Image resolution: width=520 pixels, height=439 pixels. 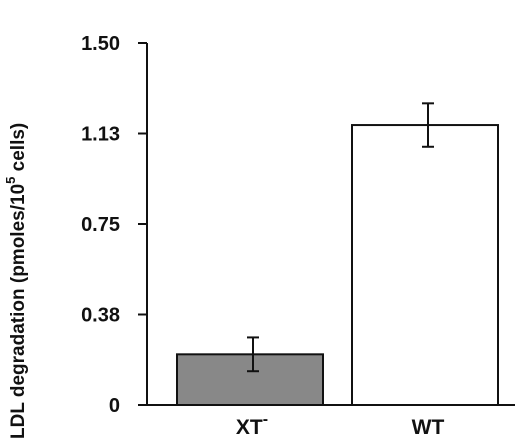 What do you see at coordinates (100, 316) in the screenshot?
I see `y-tick-label: 0.38` at bounding box center [100, 316].